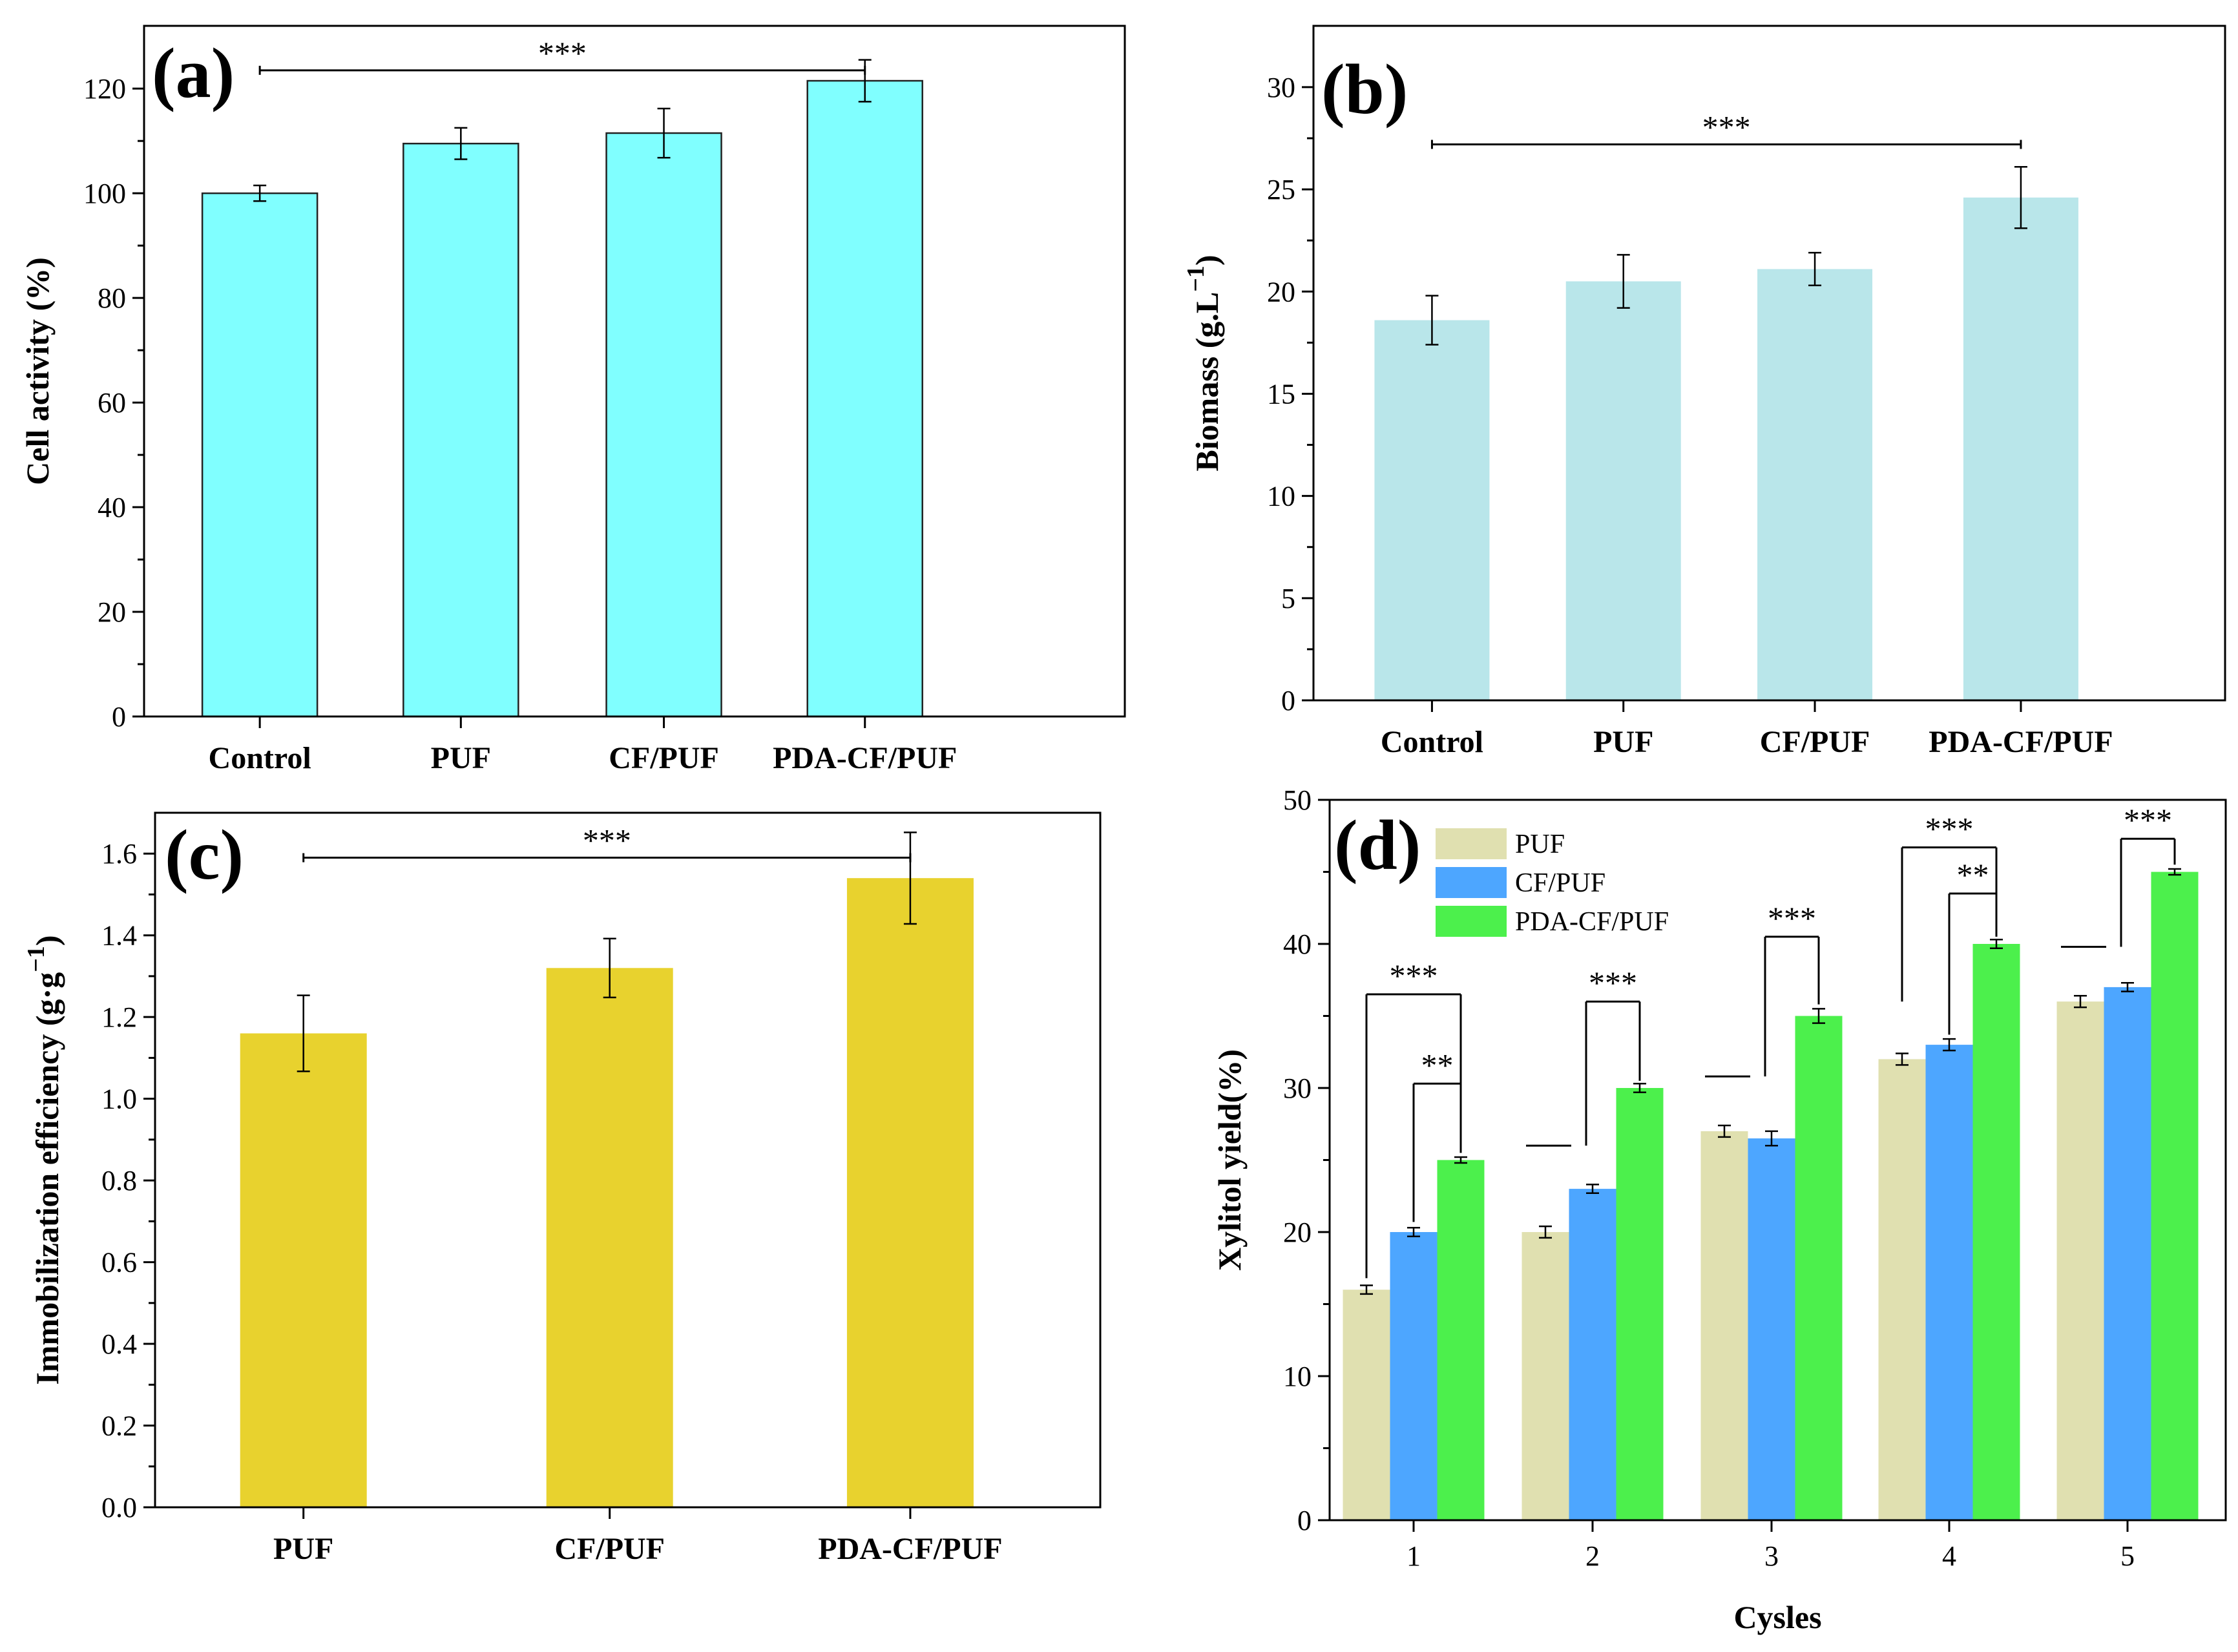 The width and height of the screenshot is (2238, 1652). I want to click on y-axis-title: Biomass (g.L−1), so click(1204, 363).